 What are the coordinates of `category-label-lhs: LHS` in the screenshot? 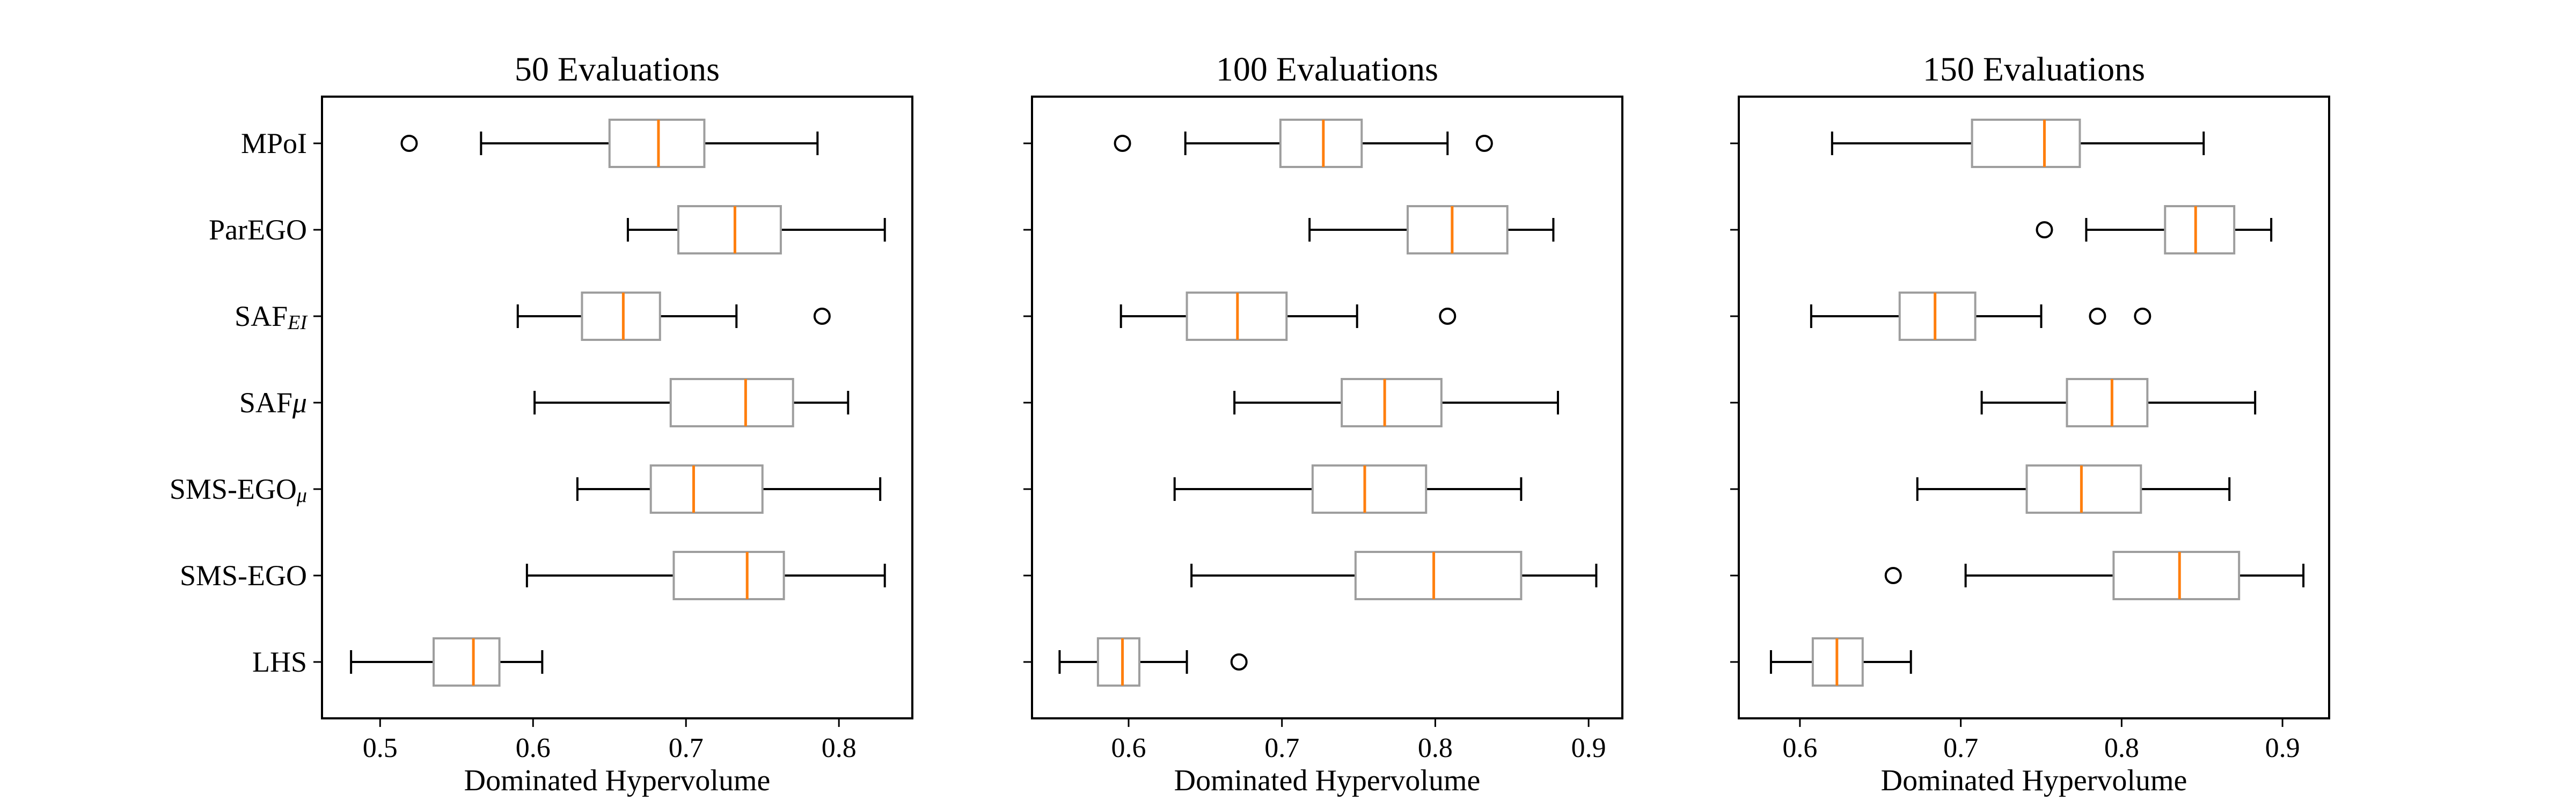 It's located at (279, 662).